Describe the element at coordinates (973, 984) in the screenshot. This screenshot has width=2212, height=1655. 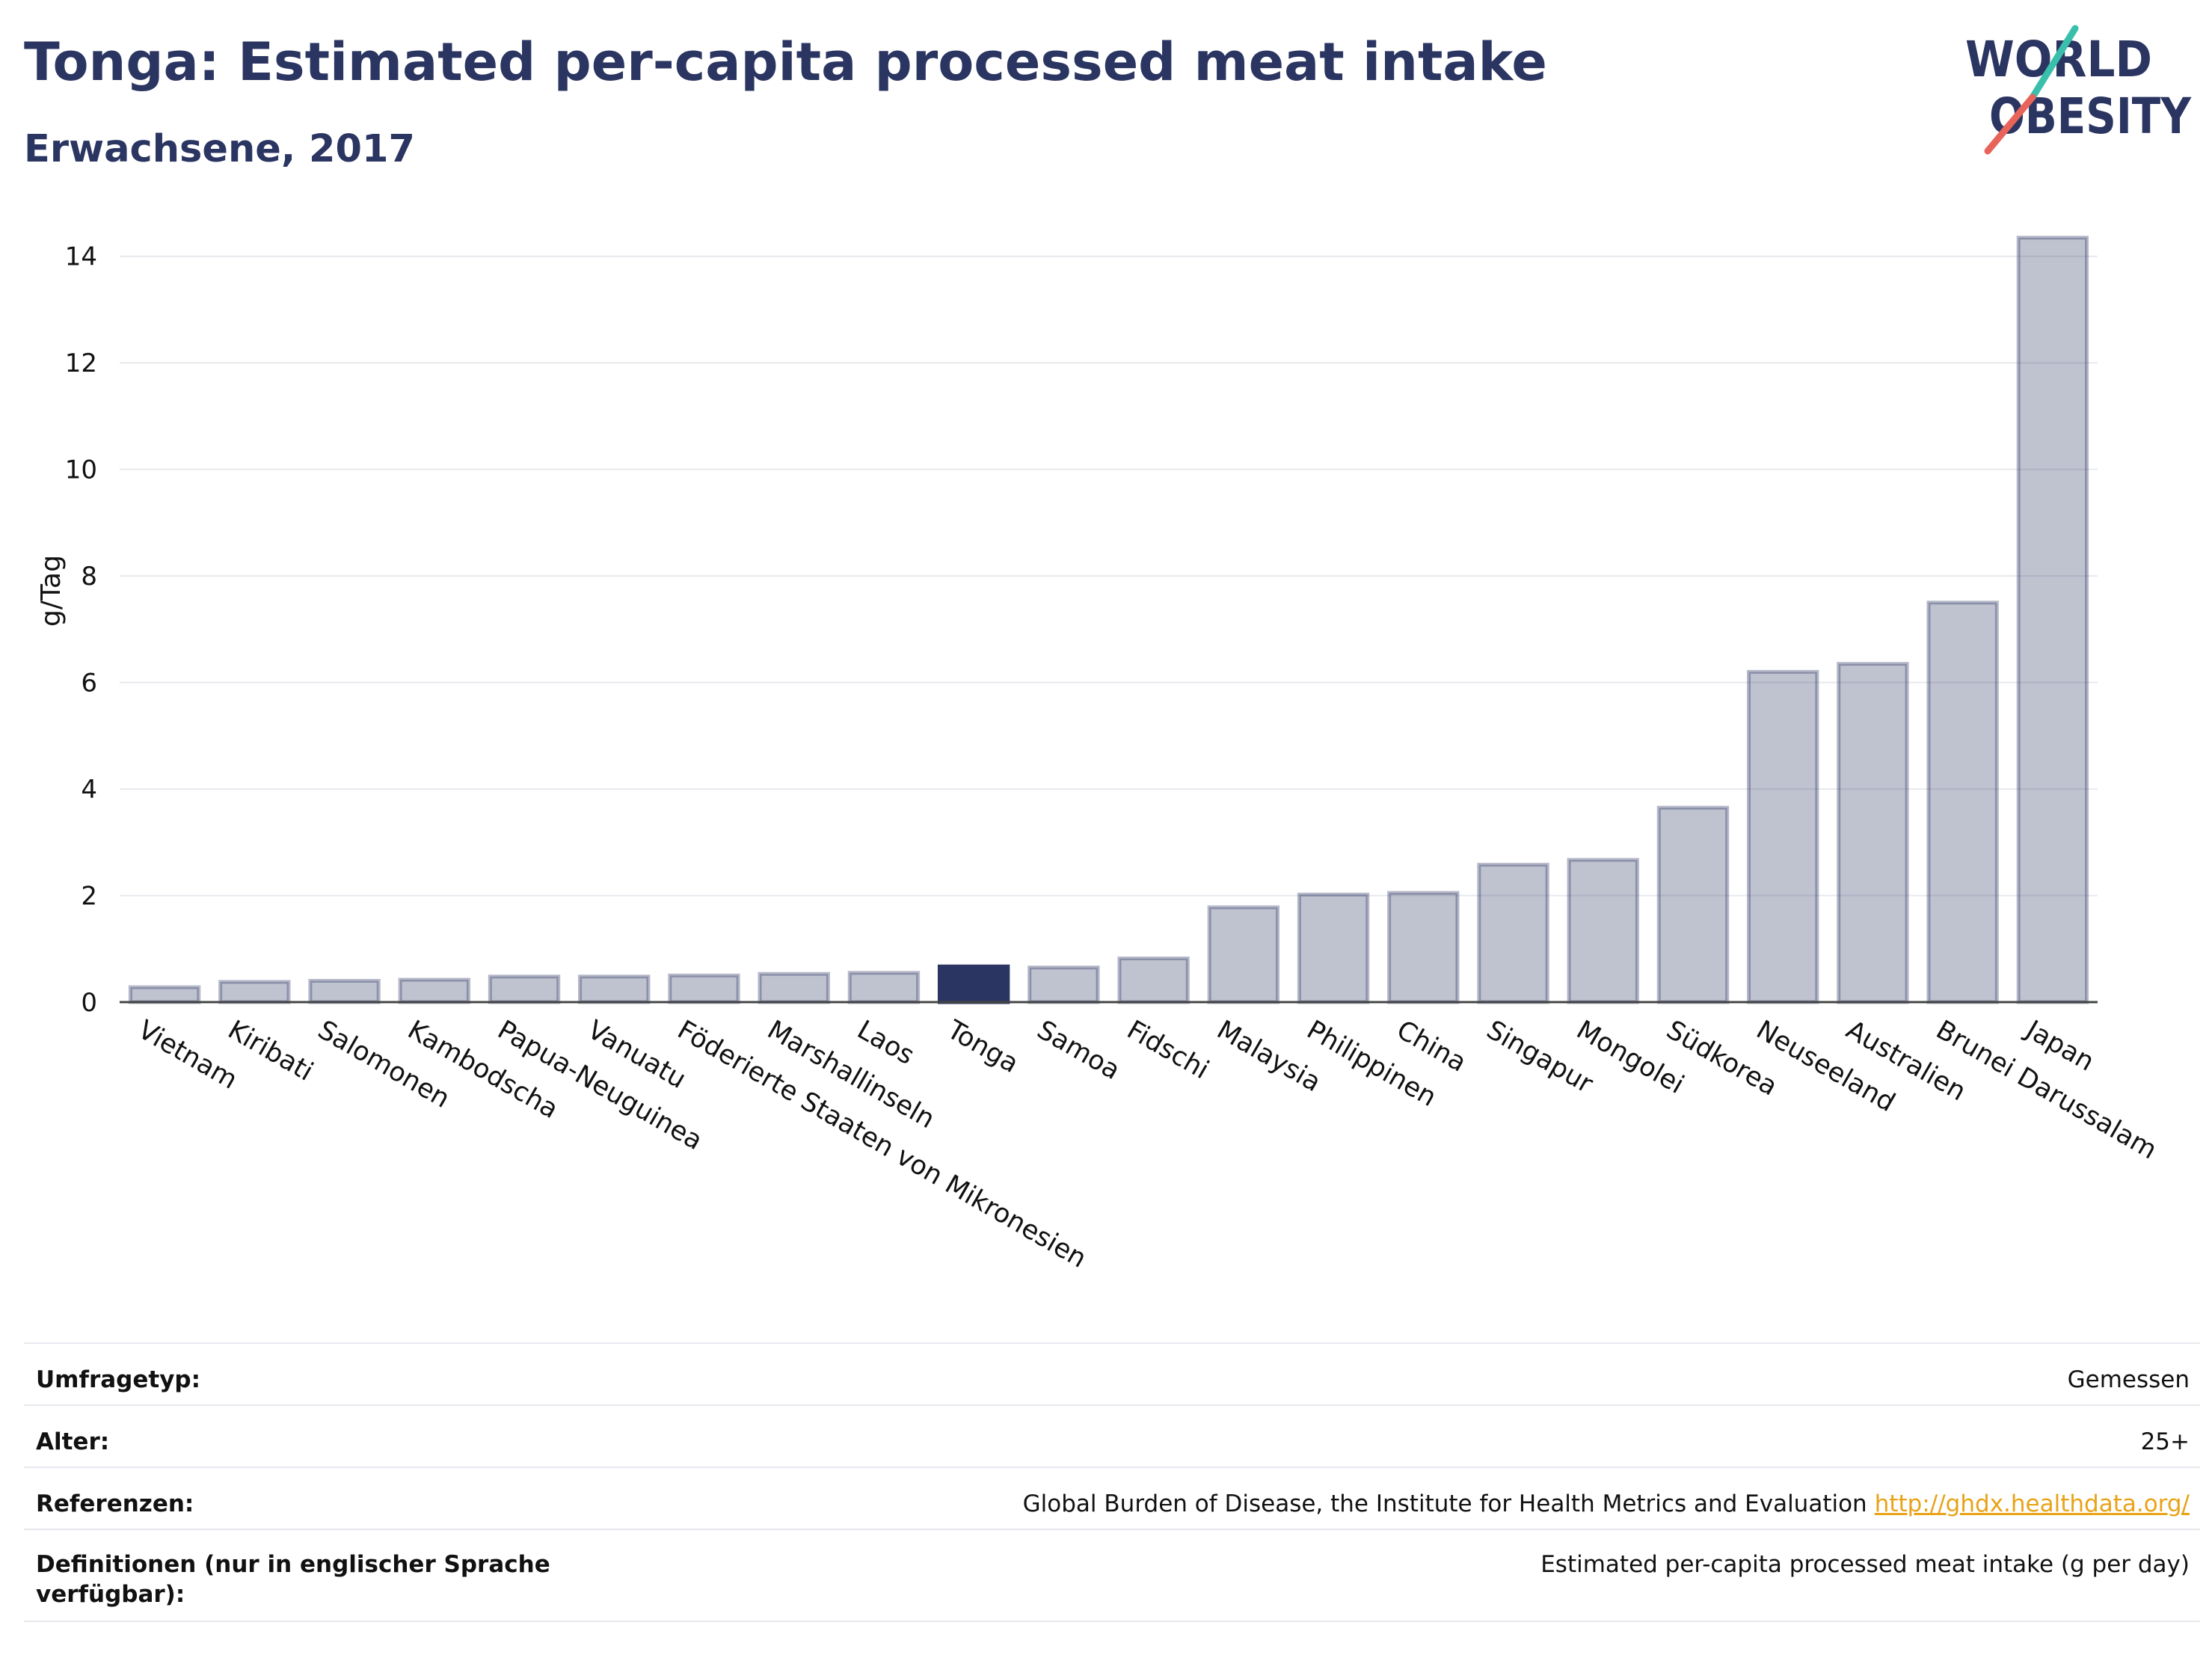
I see `bar-tonga` at that location.